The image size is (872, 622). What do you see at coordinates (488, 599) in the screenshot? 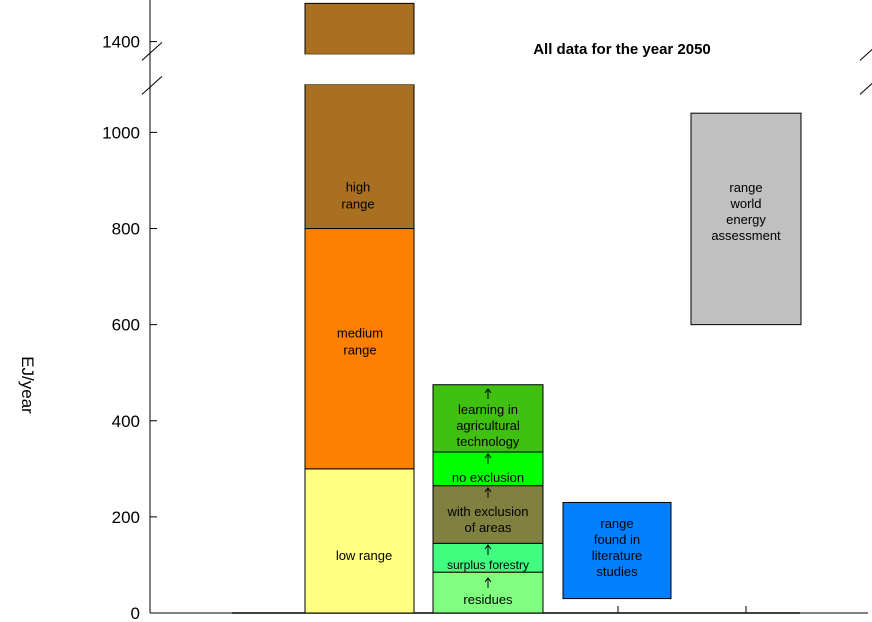
I see `label-residues: residues` at bounding box center [488, 599].